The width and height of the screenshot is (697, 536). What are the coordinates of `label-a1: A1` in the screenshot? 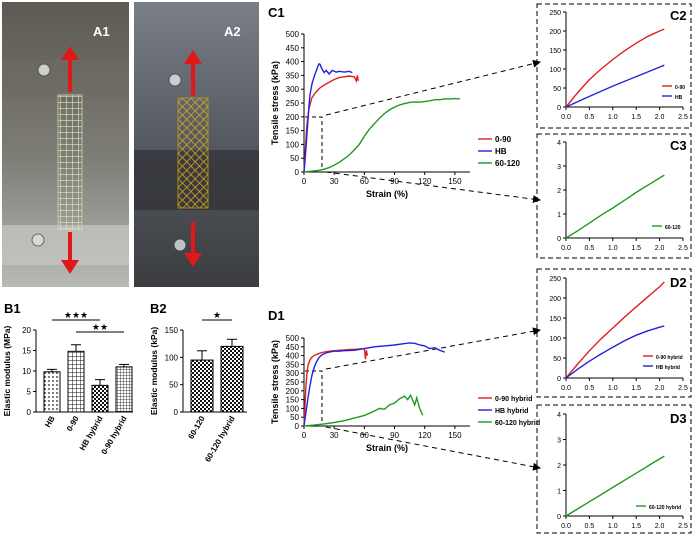 It's located at (101, 31).